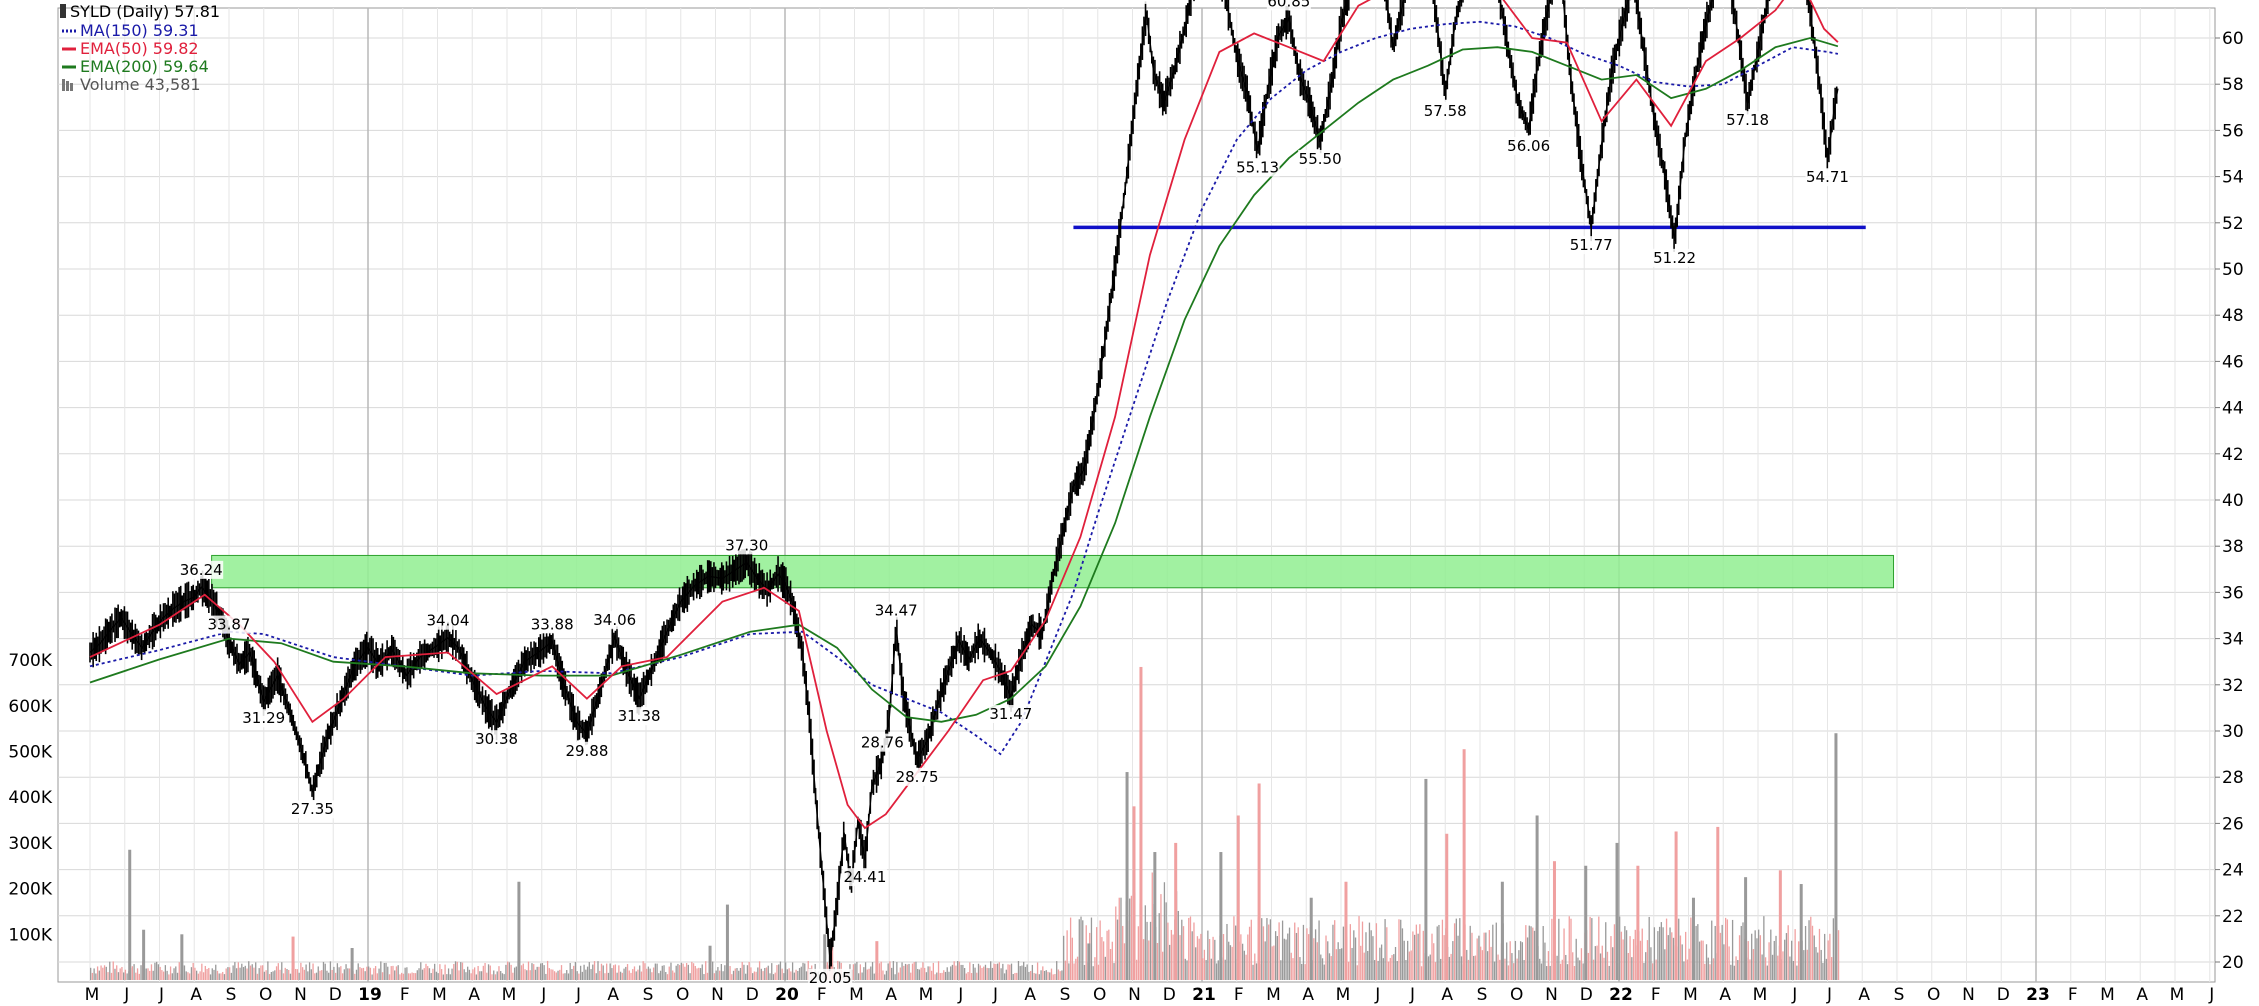 The image size is (2259, 1006). What do you see at coordinates (1827, 177) in the screenshot?
I see `annotation-label: 54.71` at bounding box center [1827, 177].